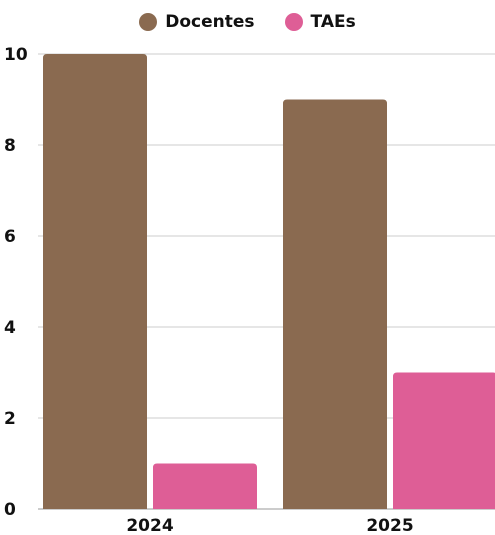 This screenshot has width=495, height=535. What do you see at coordinates (205, 486) in the screenshot?
I see `bar-taes-2024` at bounding box center [205, 486].